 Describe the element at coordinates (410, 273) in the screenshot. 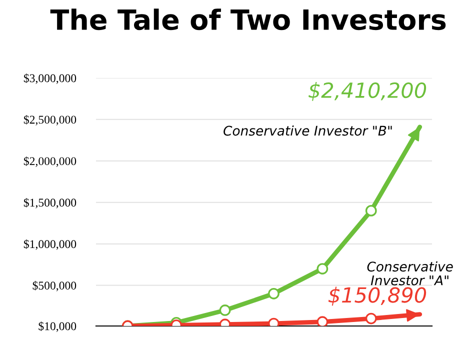

I see `text: Conservative Investor "A"` at that location.